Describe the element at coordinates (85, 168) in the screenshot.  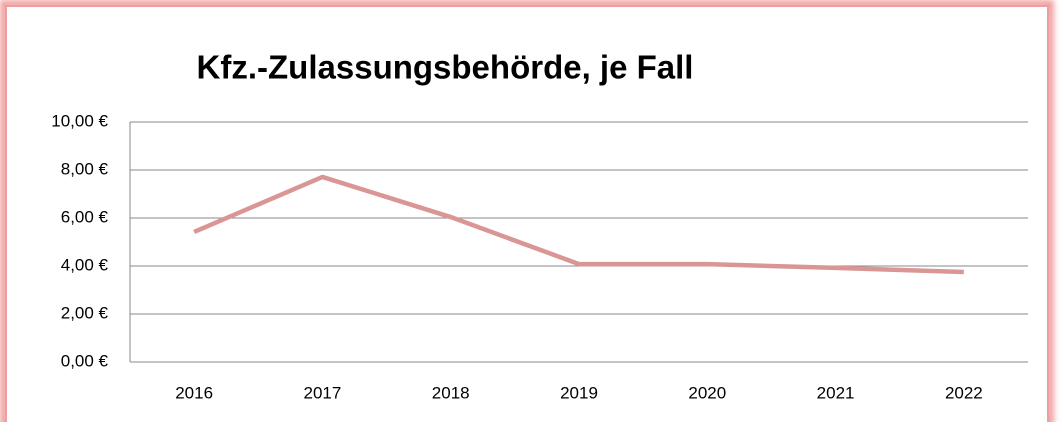
I see `y-tick-label: 8,00 €` at that location.